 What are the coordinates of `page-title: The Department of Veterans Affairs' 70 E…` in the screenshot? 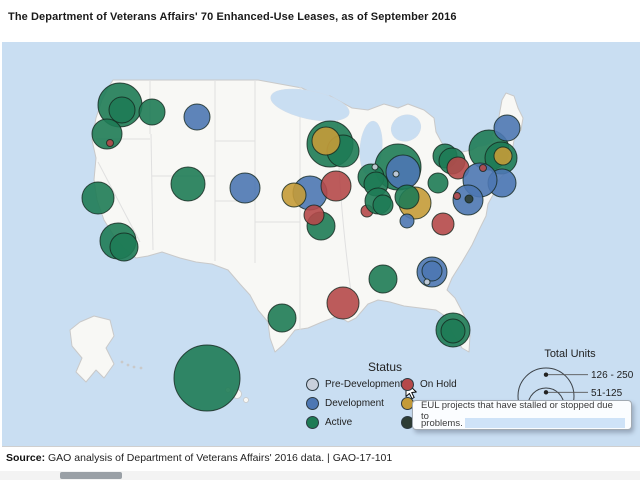 It's located at (232, 17).